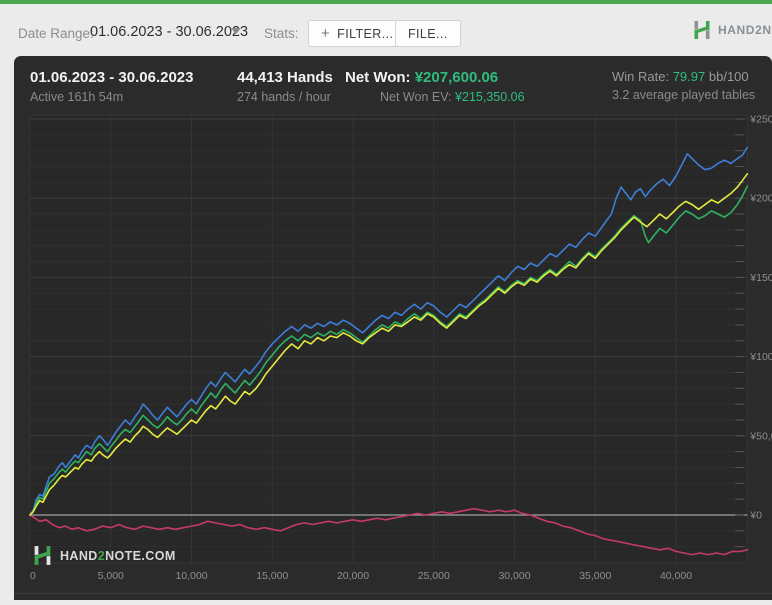  Describe the element at coordinates (378, 77) in the screenshot. I see `net-won-label: Net Won:` at that location.